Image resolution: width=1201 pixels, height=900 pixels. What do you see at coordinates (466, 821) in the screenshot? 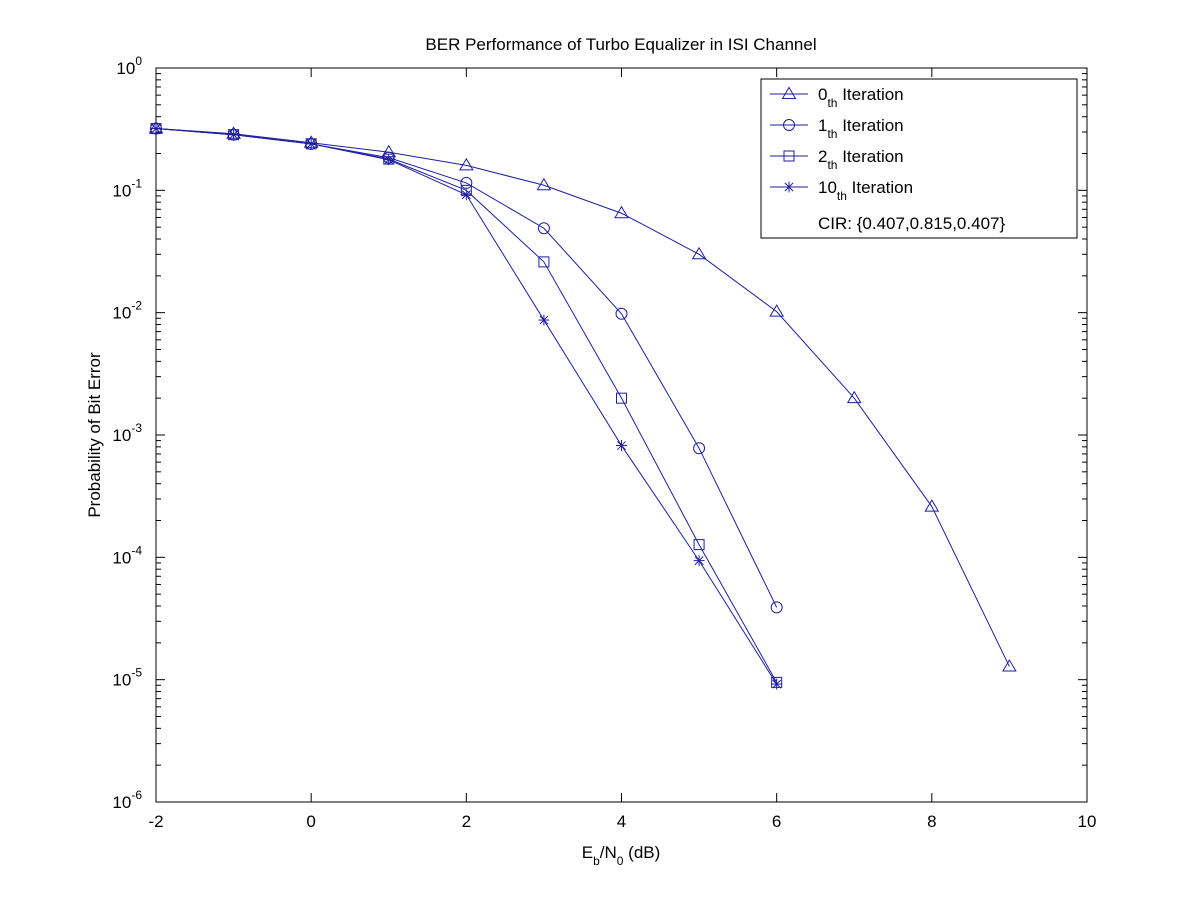
I see `x-tick-label: 2` at bounding box center [466, 821].